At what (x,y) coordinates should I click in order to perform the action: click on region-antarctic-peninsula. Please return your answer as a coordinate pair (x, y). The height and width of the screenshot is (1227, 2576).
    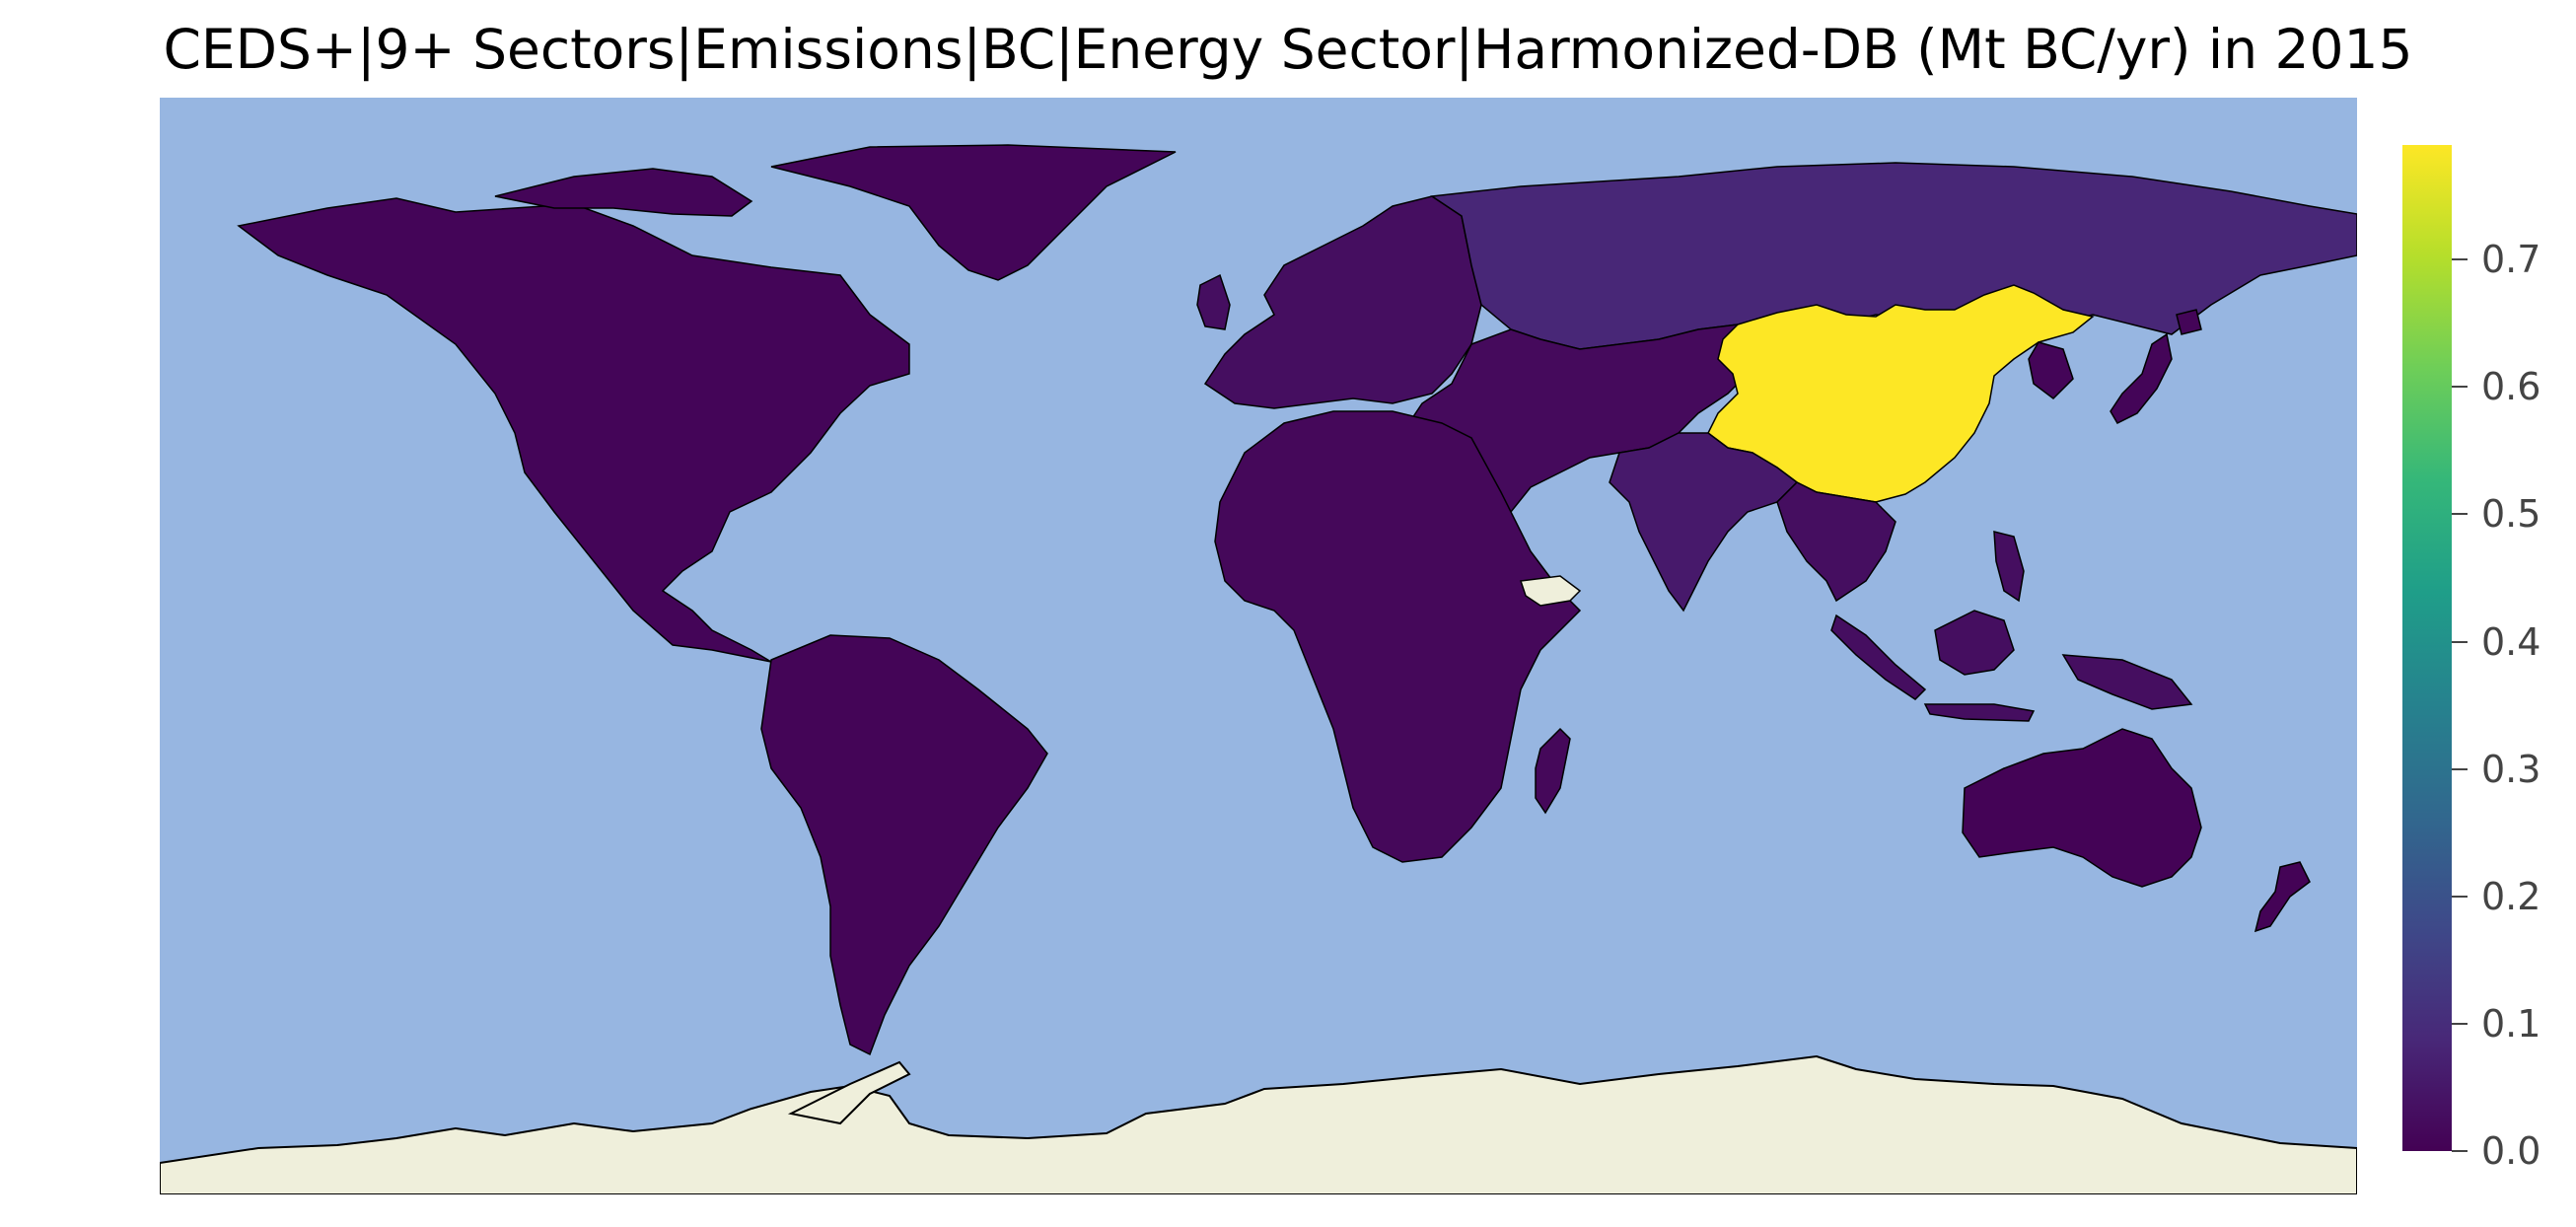
    Looking at the image, I should click on (849, 1092).